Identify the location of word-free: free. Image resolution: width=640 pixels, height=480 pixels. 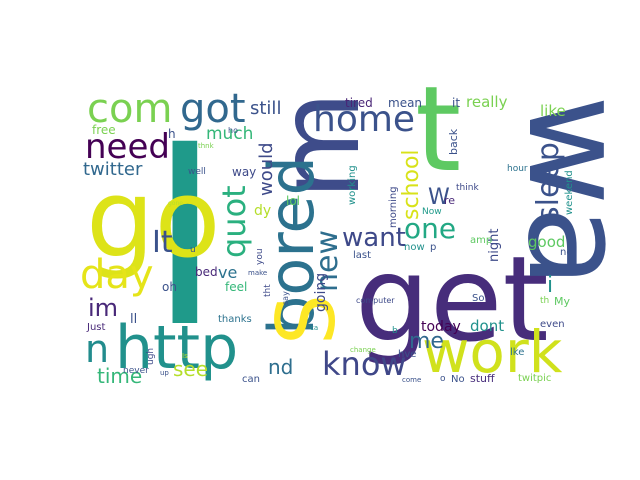
(104, 130).